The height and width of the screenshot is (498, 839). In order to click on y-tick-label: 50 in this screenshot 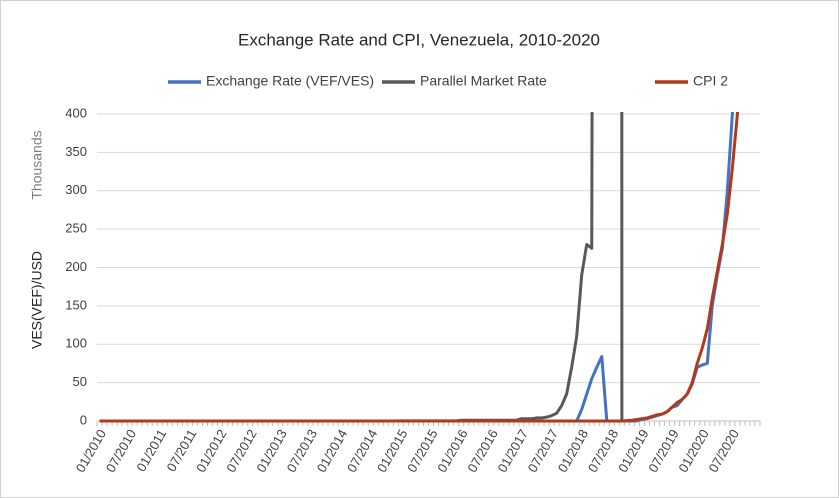, I will do `click(80, 381)`.